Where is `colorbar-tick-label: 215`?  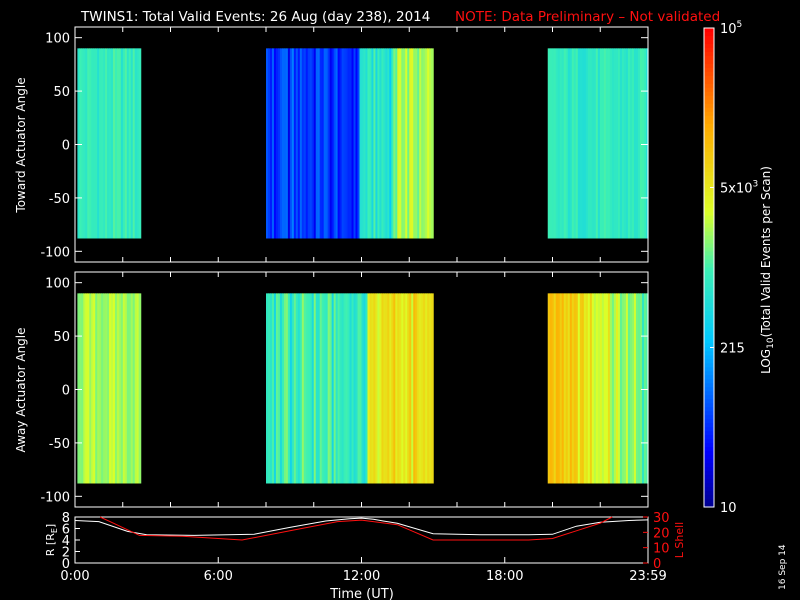
colorbar-tick-label: 215 is located at coordinates (732, 348).